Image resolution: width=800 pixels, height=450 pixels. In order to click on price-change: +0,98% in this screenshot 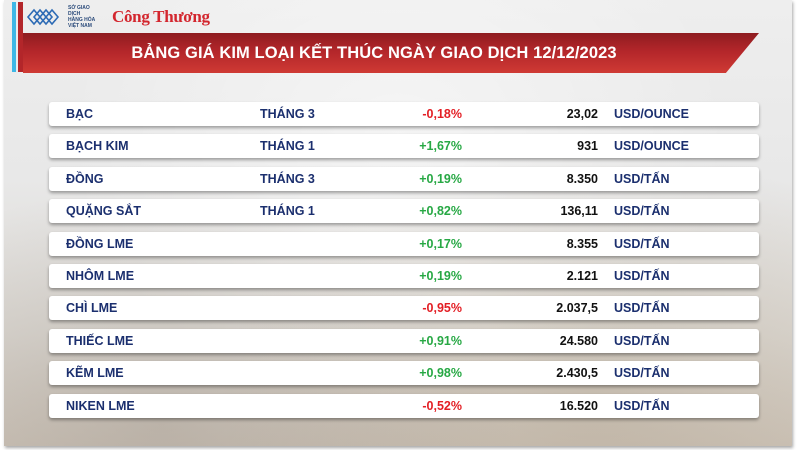, I will do `click(440, 373)`.